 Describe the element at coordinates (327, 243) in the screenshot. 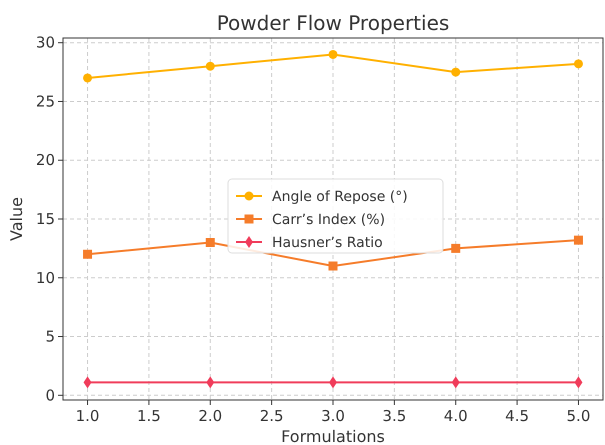

I see `legend-label: Hausner’s Ratio` at that location.